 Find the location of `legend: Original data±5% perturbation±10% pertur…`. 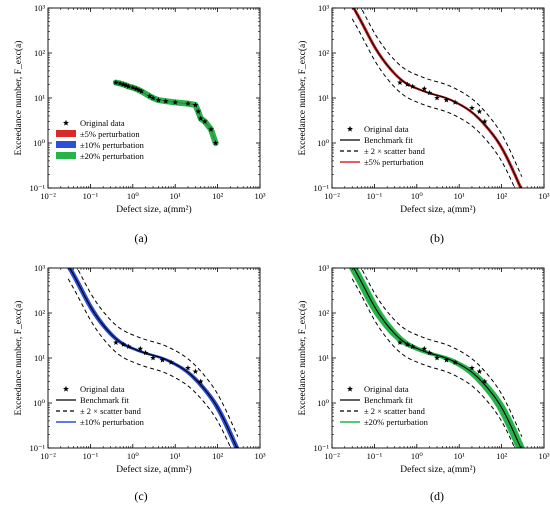

legend: Original data±5% perturbation±10% pertur… is located at coordinates (100, 139).